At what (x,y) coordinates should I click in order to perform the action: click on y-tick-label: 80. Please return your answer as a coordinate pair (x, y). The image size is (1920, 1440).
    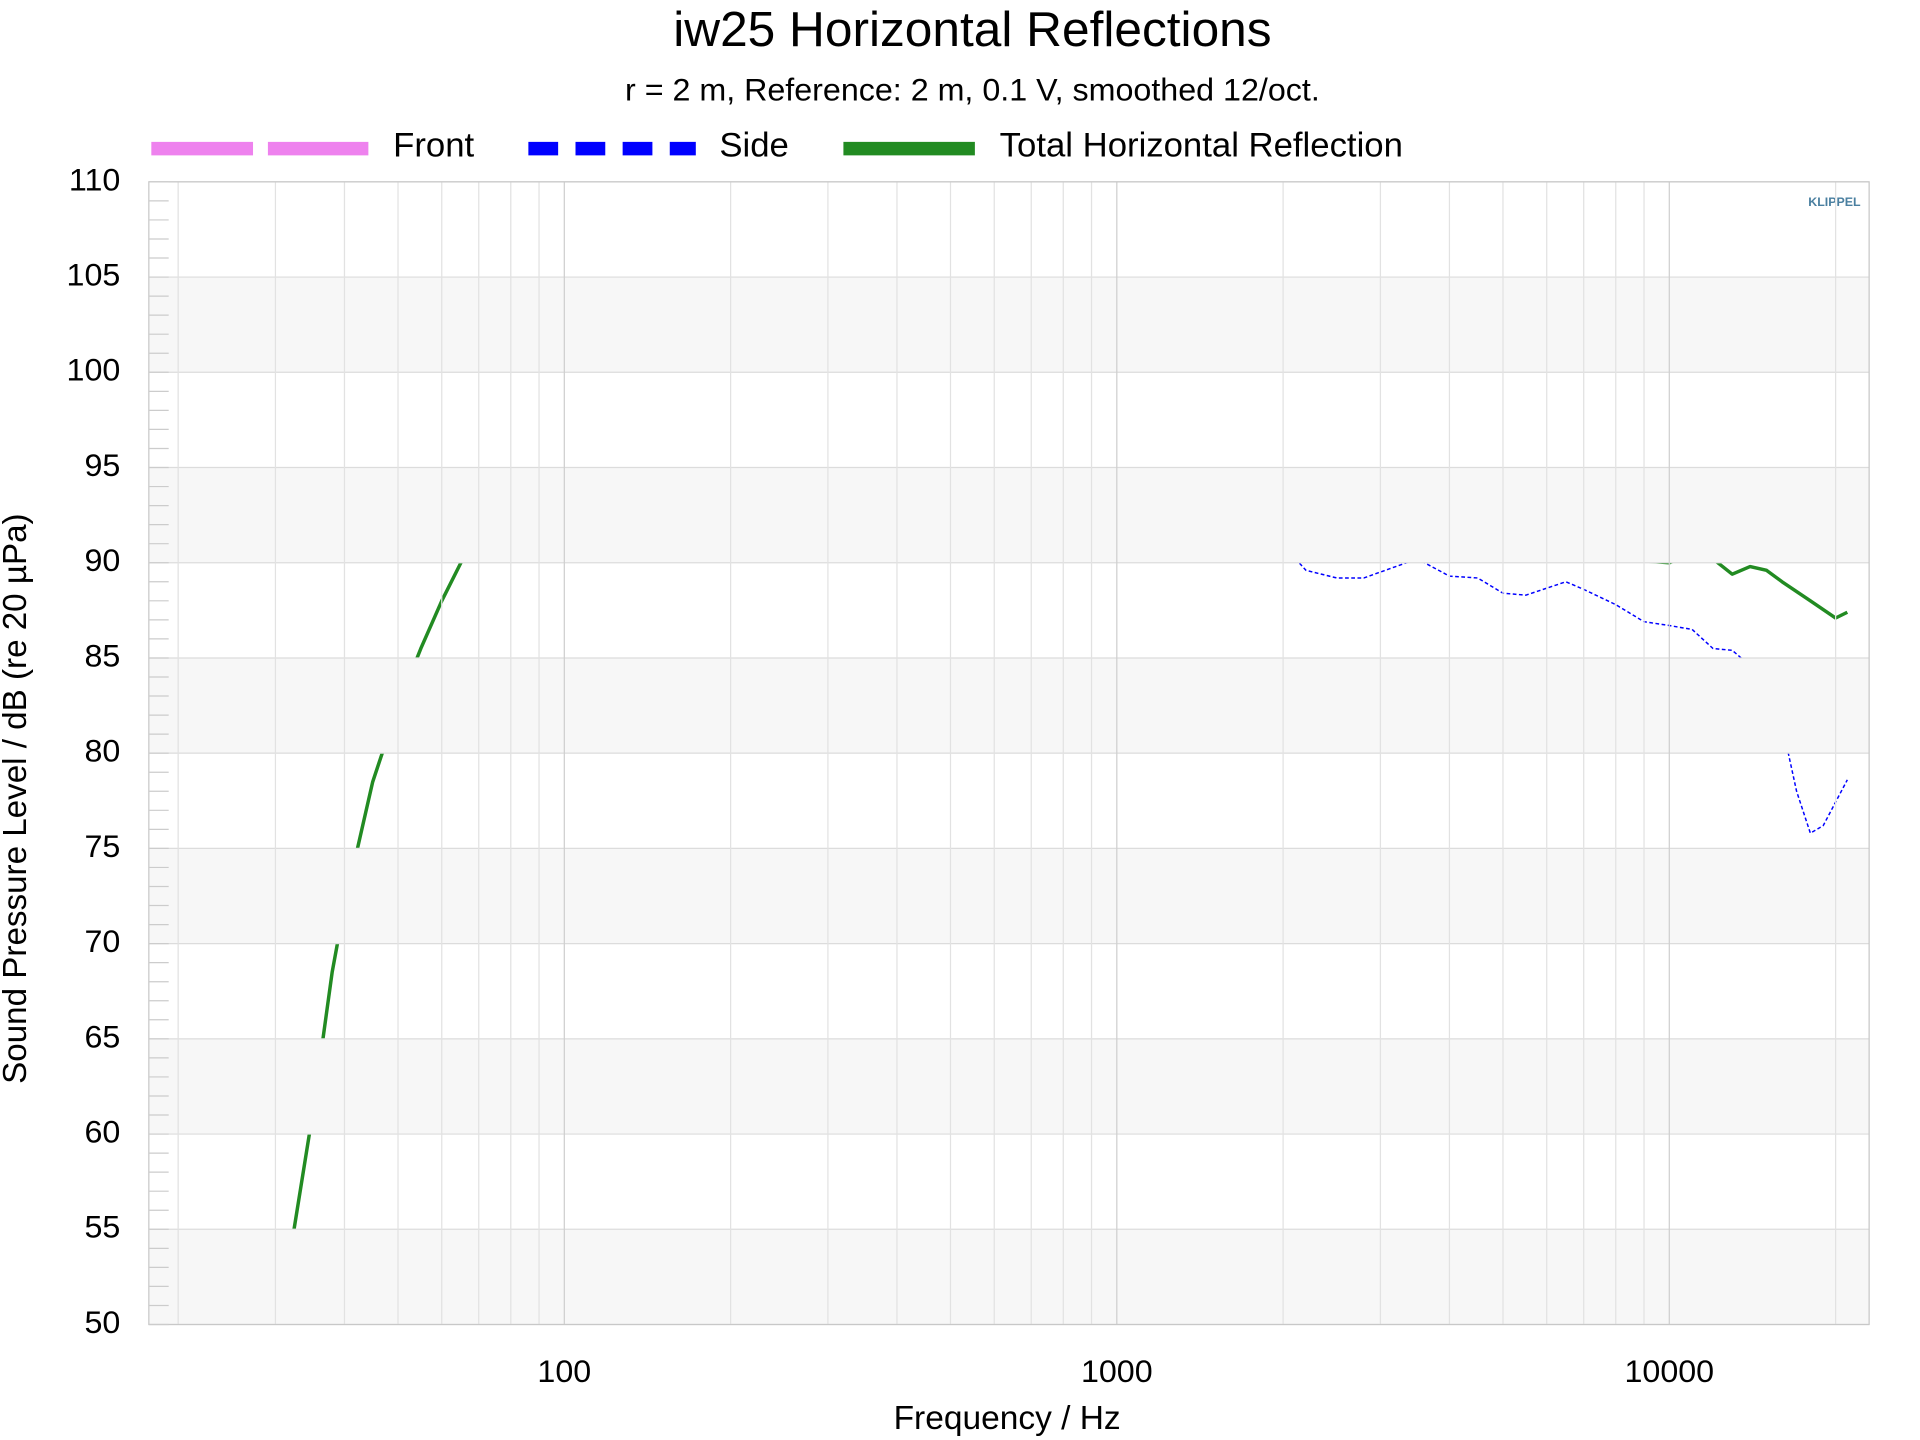
    Looking at the image, I should click on (102, 751).